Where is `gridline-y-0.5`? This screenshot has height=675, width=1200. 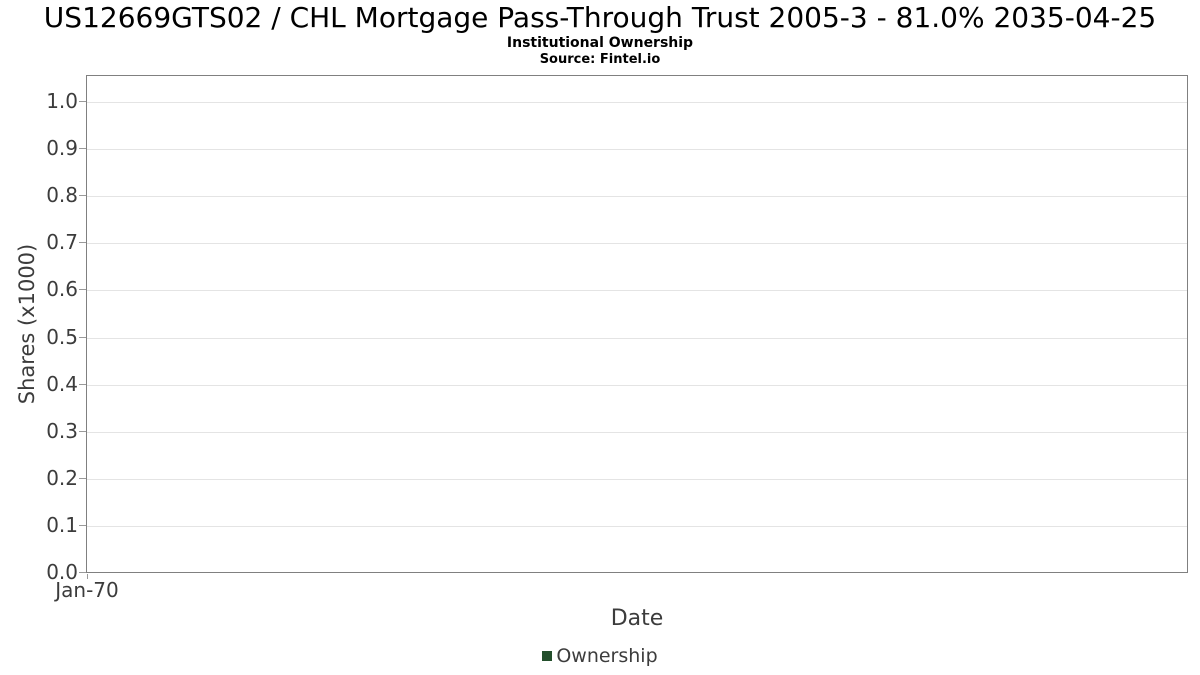 gridline-y-0.5 is located at coordinates (637, 338).